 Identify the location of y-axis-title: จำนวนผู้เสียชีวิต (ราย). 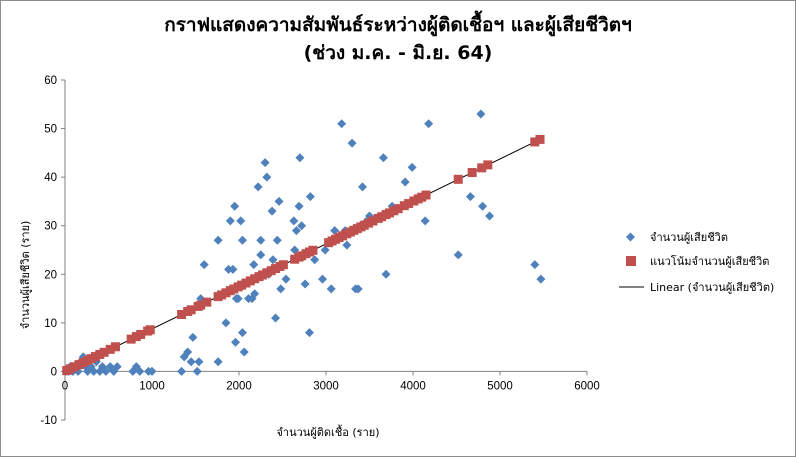
(25, 275).